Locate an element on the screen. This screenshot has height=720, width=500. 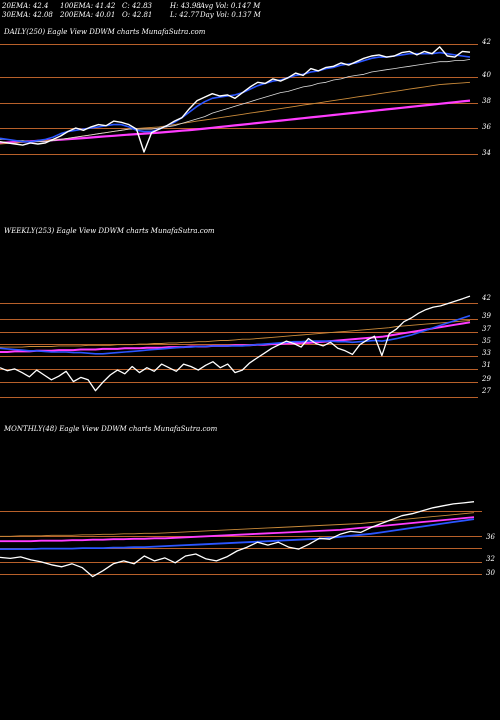
header-100ema: 100EMA: 41.42 is located at coordinates (88, 6).